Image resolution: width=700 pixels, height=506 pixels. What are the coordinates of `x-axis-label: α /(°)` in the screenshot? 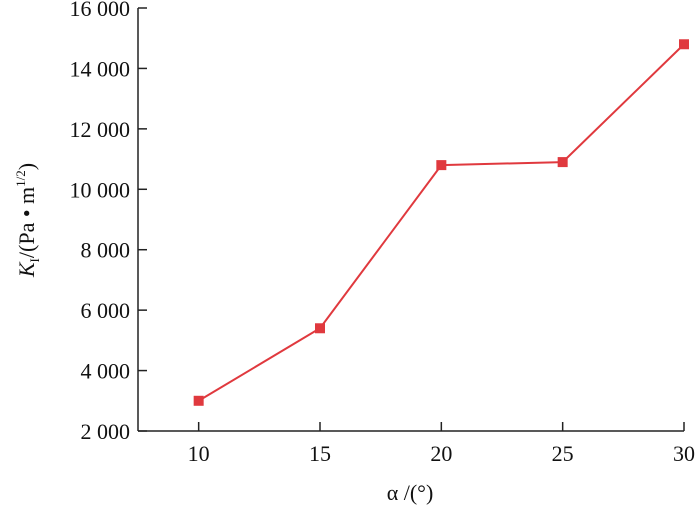 It's located at (410, 492).